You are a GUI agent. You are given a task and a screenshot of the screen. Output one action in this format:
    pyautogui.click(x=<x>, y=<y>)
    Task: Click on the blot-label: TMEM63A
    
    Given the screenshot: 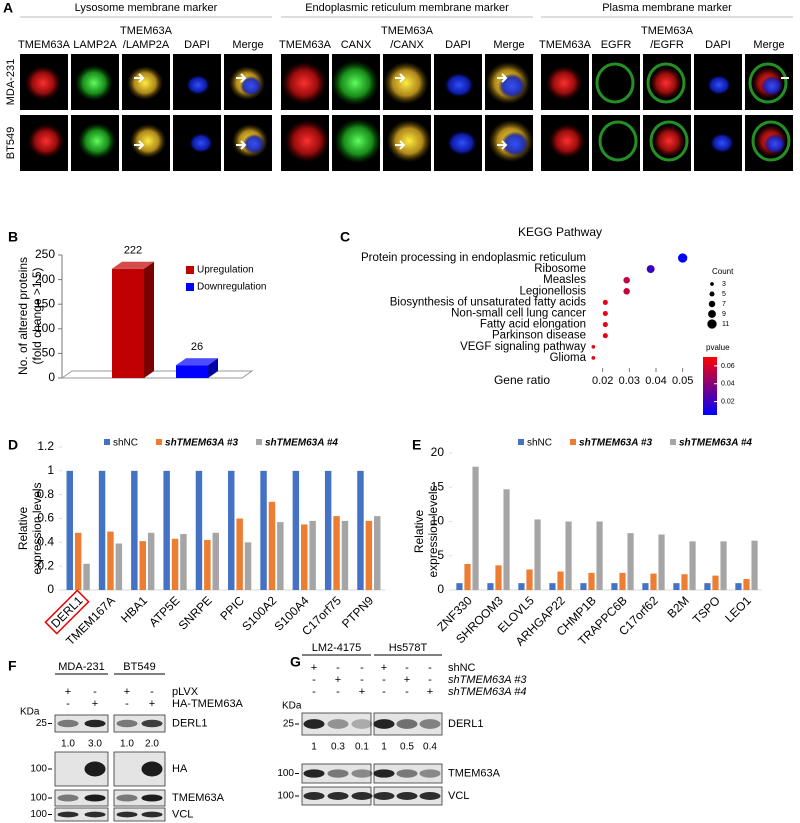 What is the action you would take?
    pyautogui.click(x=198, y=798)
    